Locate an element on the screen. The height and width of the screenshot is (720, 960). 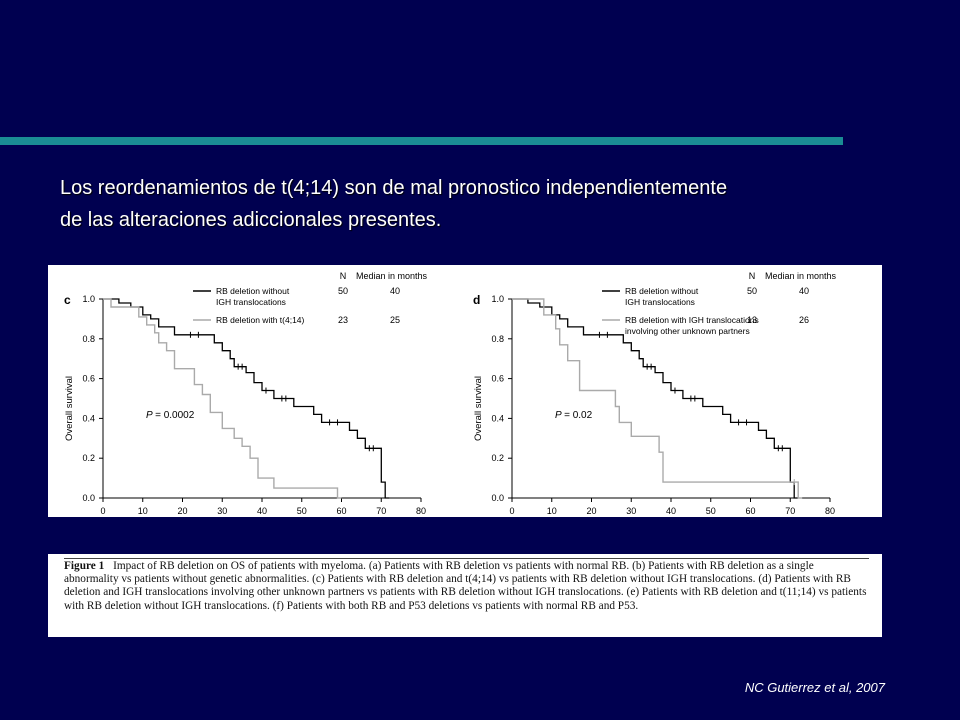
chart-c-x-tick-label: 30 is located at coordinates (222, 511).